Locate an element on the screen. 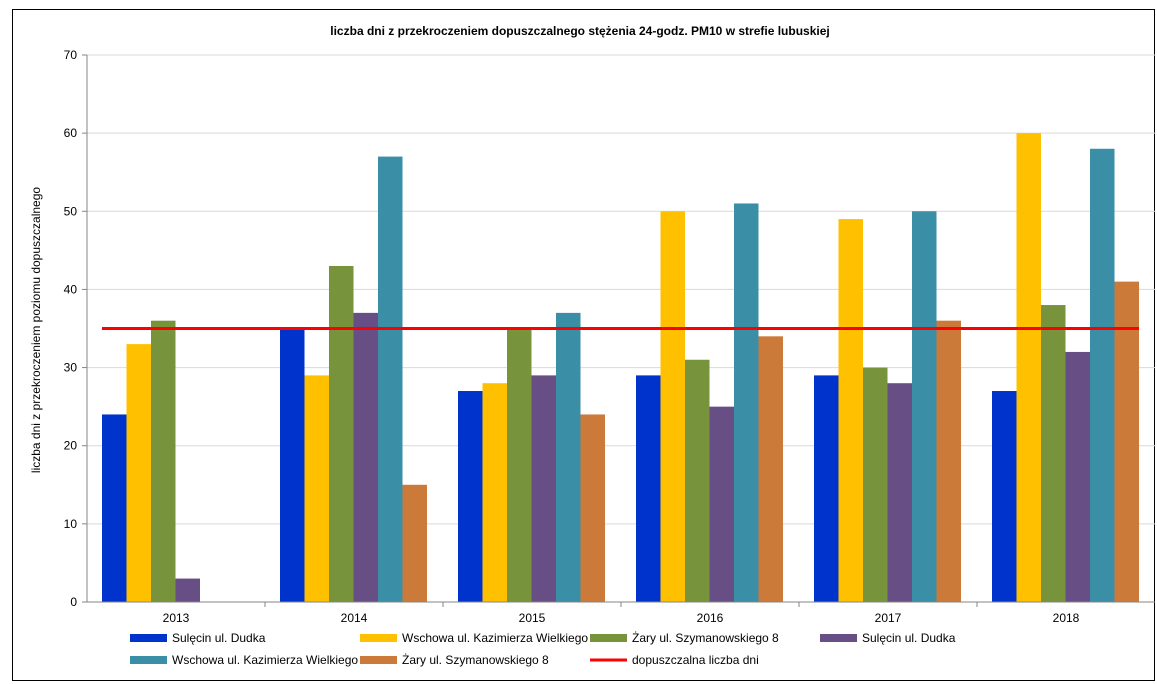 The width and height of the screenshot is (1157, 684). x-tick-label: 2014 is located at coordinates (354, 618).